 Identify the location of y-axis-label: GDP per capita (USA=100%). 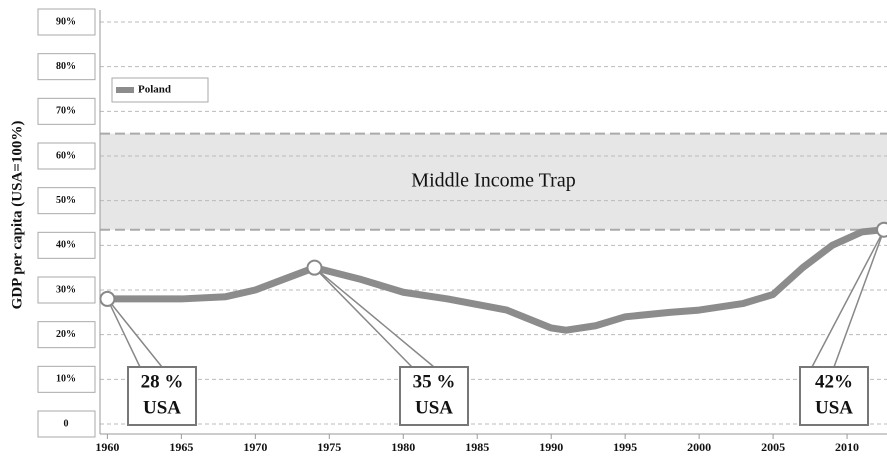
(17, 215).